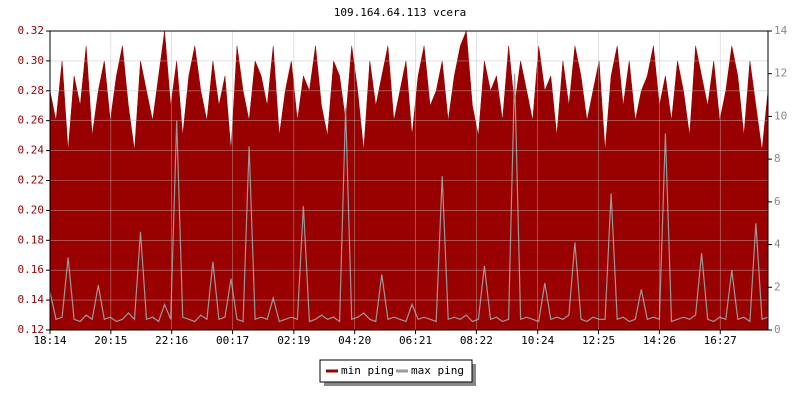 The image size is (800, 400). What do you see at coordinates (110, 340) in the screenshot?
I see `x-tick-label: 20:15` at bounding box center [110, 340].